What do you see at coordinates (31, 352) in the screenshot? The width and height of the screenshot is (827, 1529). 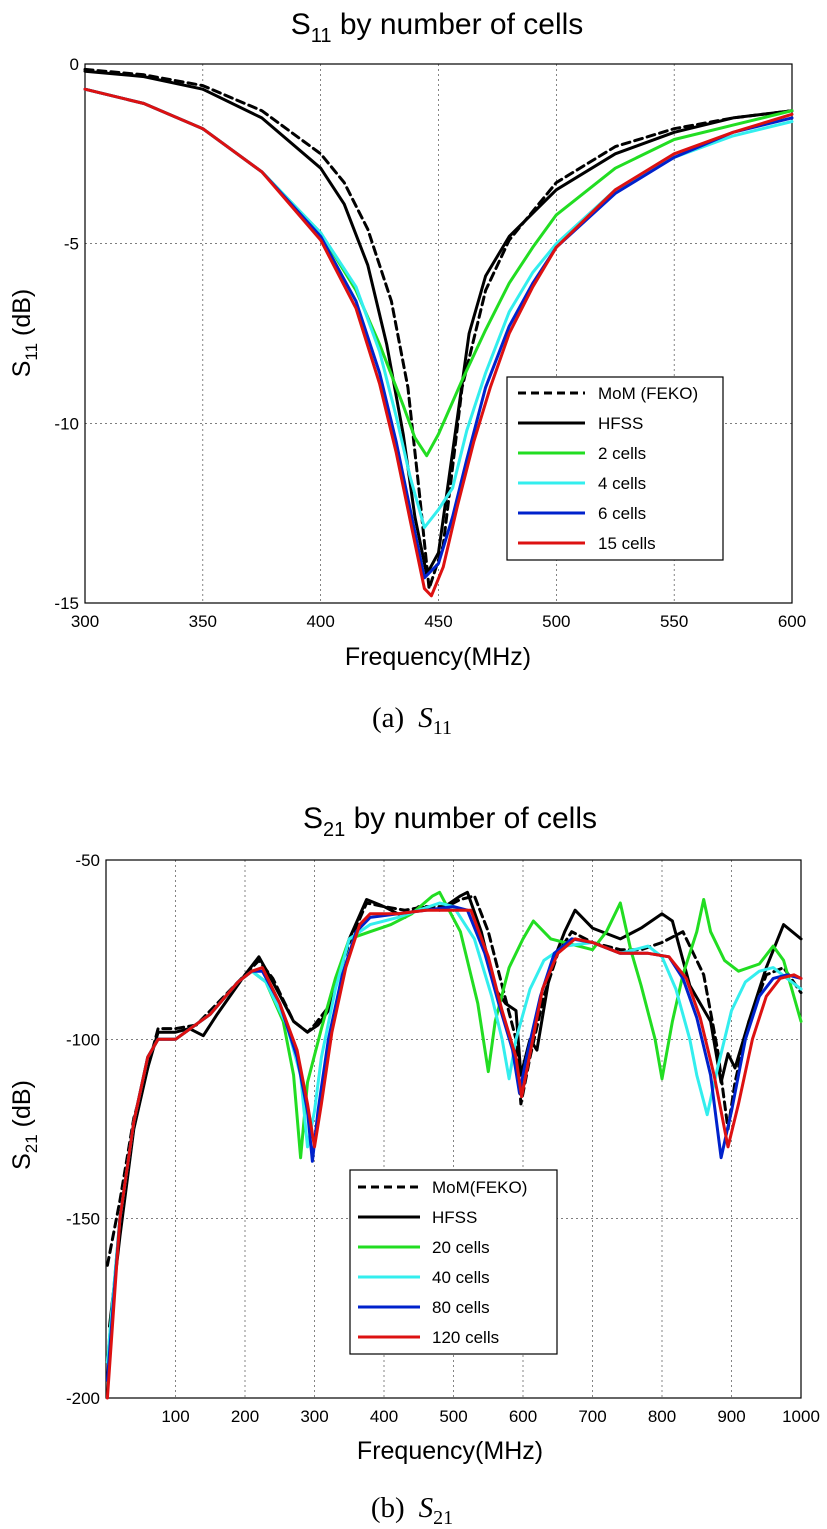 I see `s11-ylabel-sub: 11` at bounding box center [31, 352].